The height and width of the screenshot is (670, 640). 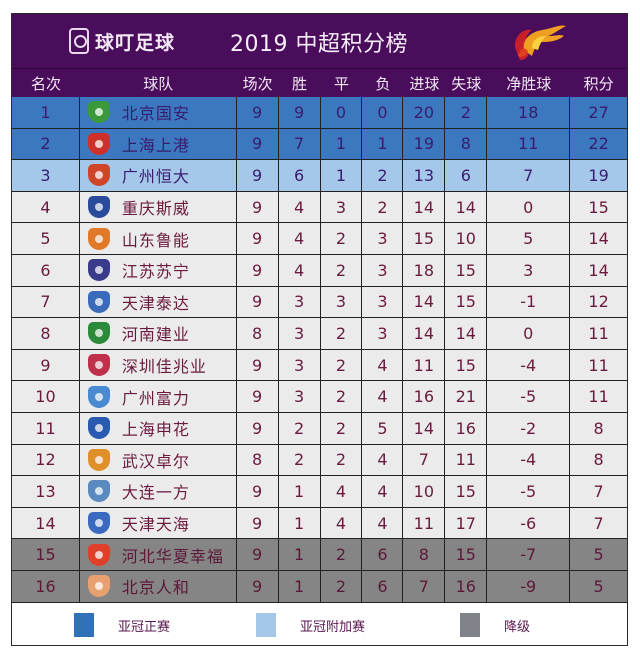 I want to click on table-row: 9 深圳佳兆业 9 3 2 4 11 15 -4 11, so click(x=320, y=365).